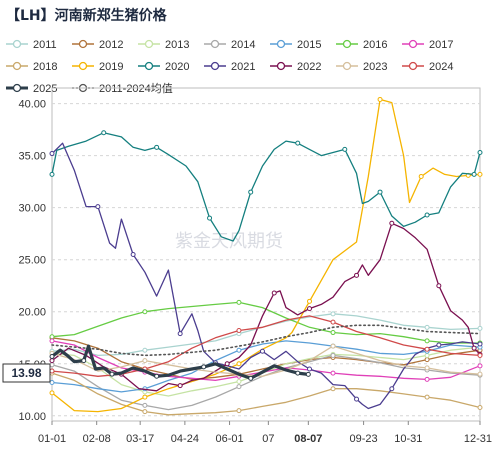 Image resolution: width=495 pixels, height=449 pixels. Describe the element at coordinates (185, 439) in the screenshot. I see `x-tick-label: 04-24` at that location.